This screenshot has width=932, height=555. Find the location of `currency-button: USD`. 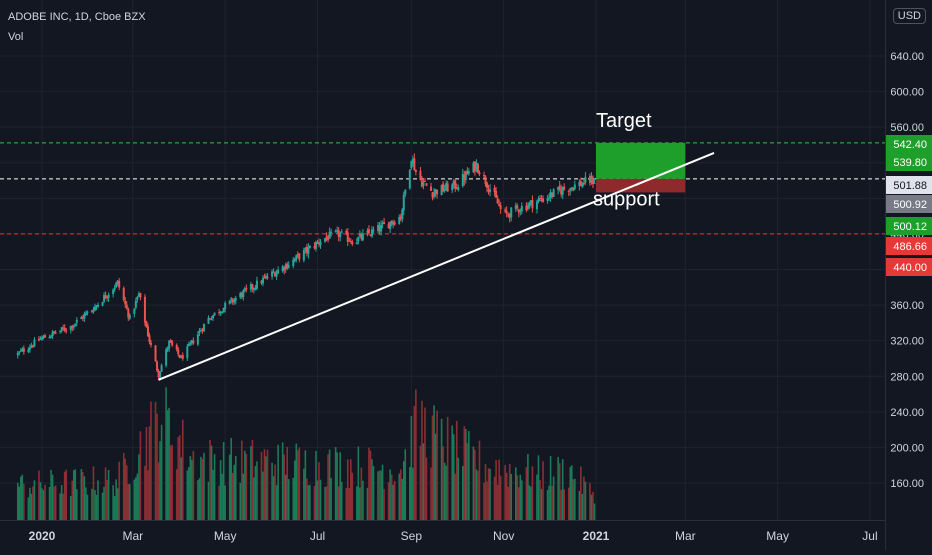

currency-button: USD is located at coordinates (909, 16).